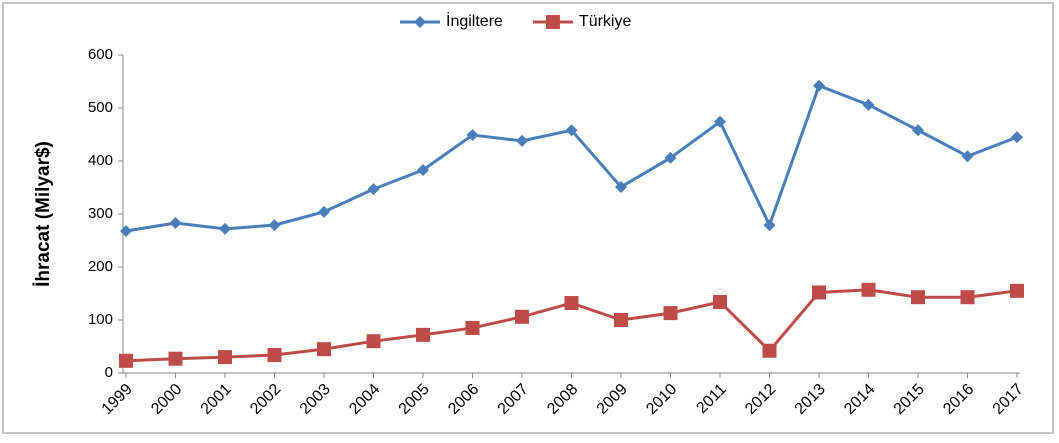  What do you see at coordinates (109, 372) in the screenshot?
I see `y-tick-label: 0` at bounding box center [109, 372].